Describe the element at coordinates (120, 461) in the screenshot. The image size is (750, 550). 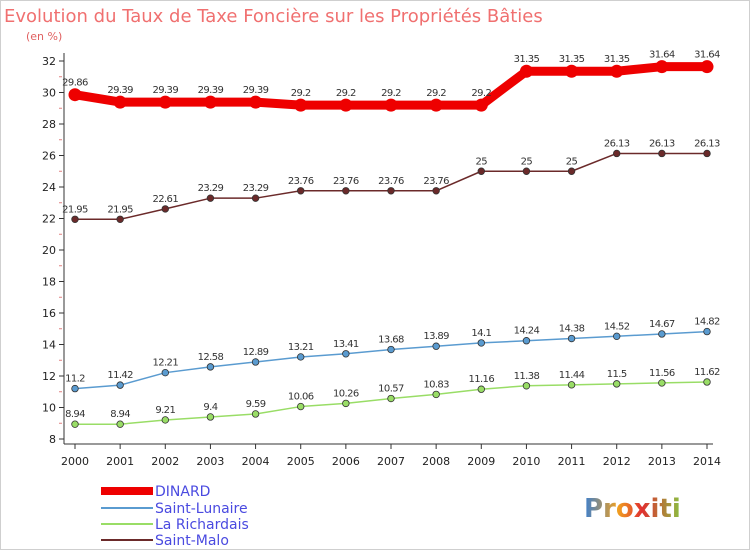
I see `x-tick-label: 2001` at that location.